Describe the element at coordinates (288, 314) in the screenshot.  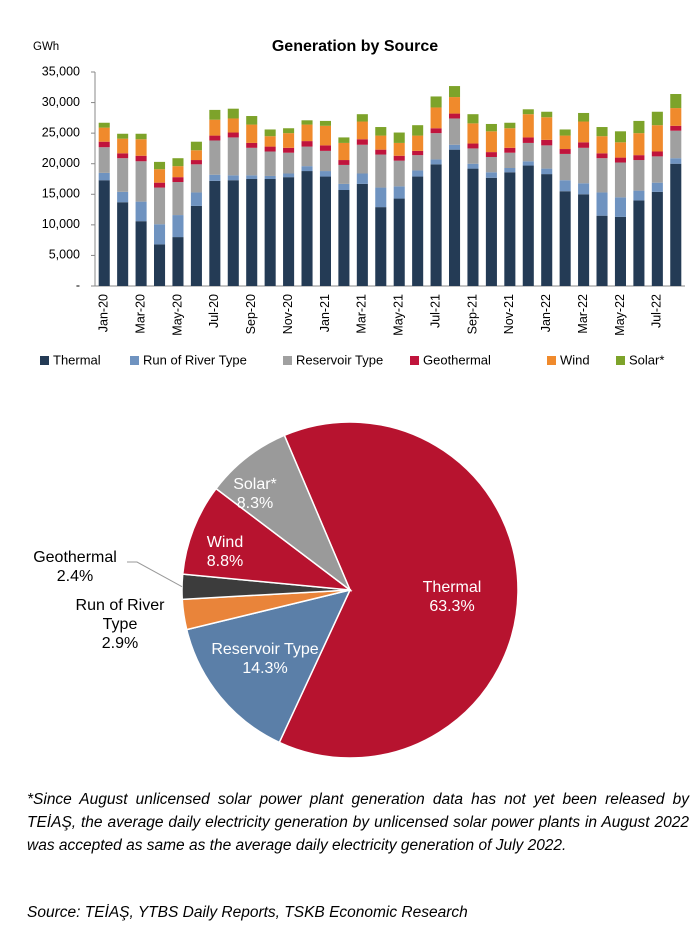
I see `x-tick-label: Nov-20` at that location.